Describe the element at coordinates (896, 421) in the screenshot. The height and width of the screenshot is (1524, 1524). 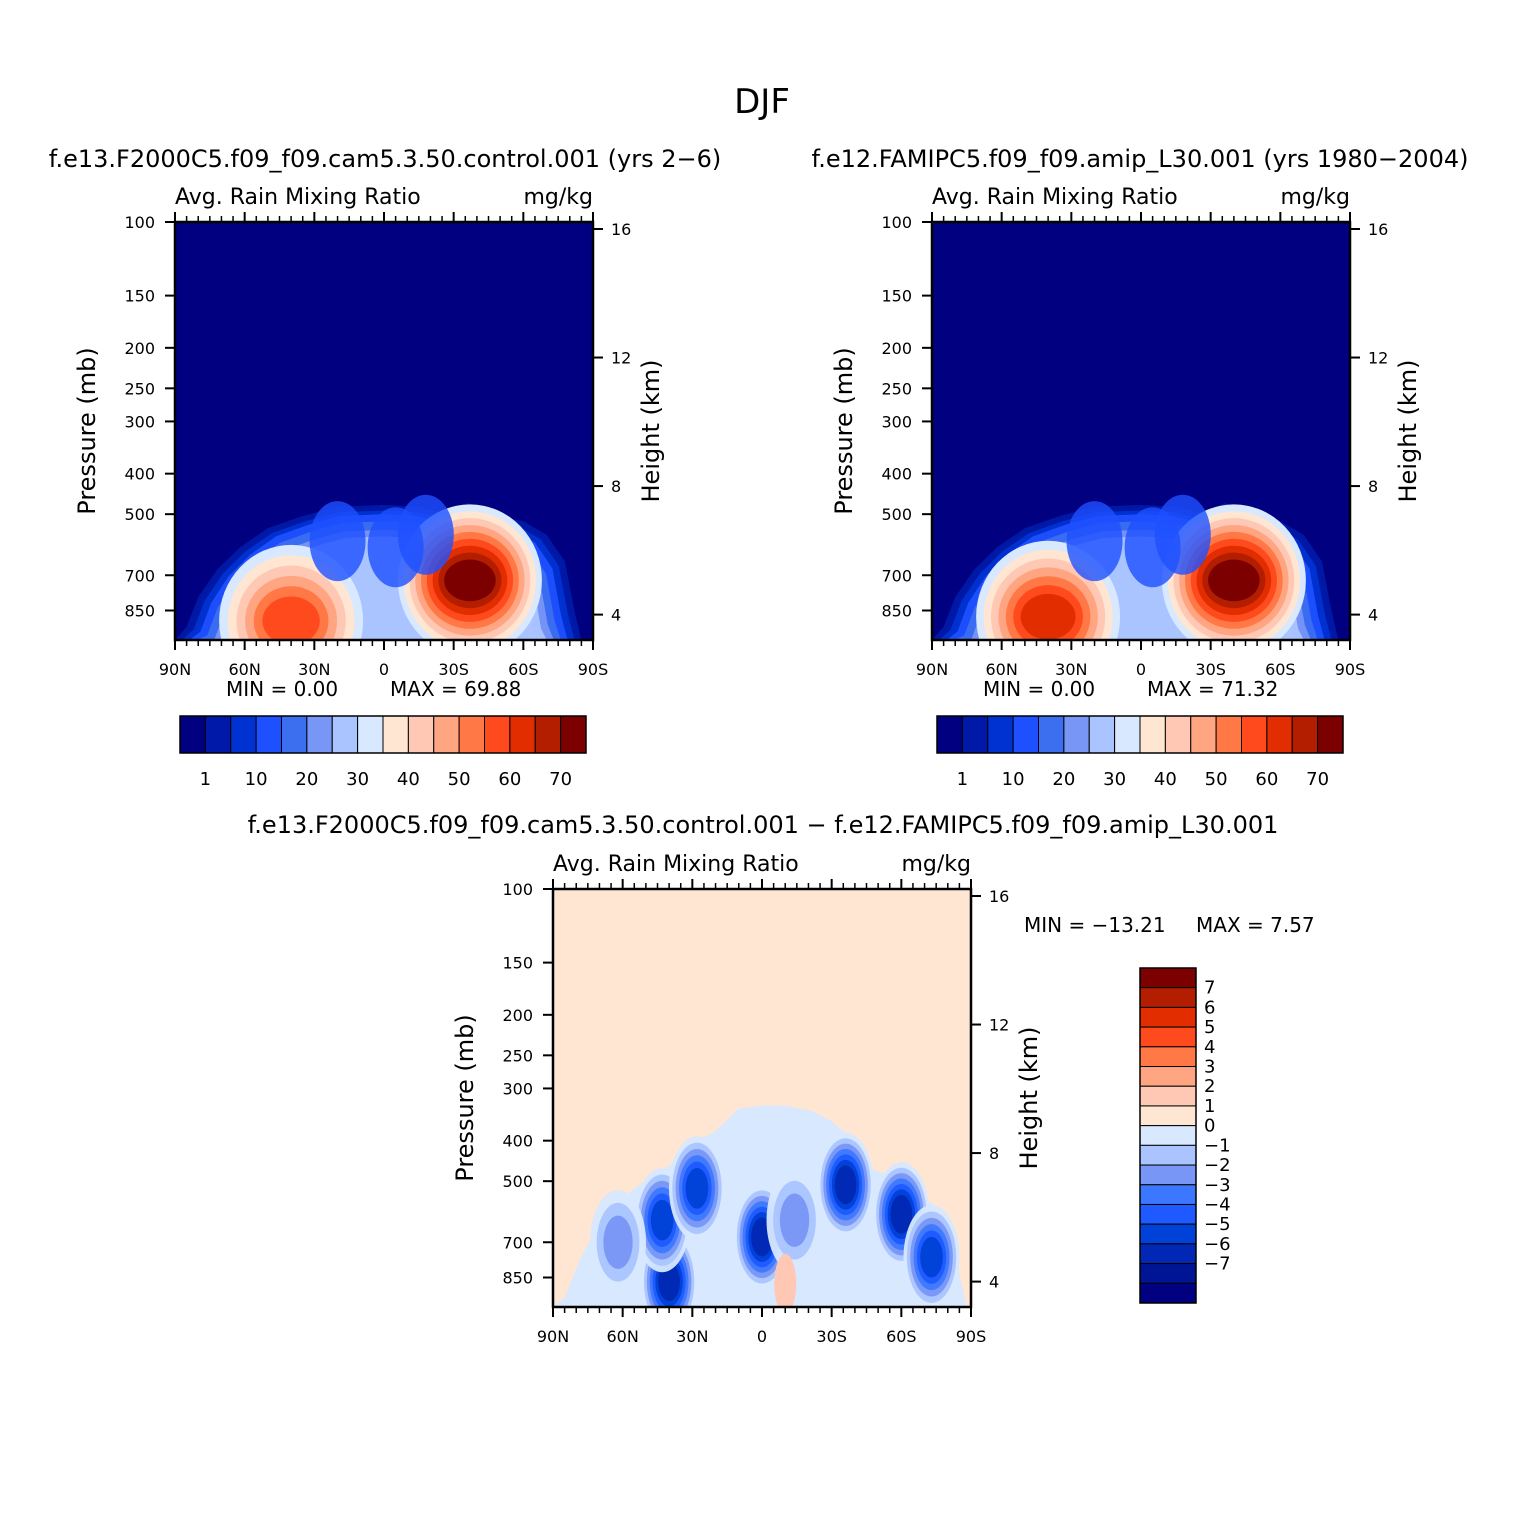
I see `y-tick-label: 300` at that location.